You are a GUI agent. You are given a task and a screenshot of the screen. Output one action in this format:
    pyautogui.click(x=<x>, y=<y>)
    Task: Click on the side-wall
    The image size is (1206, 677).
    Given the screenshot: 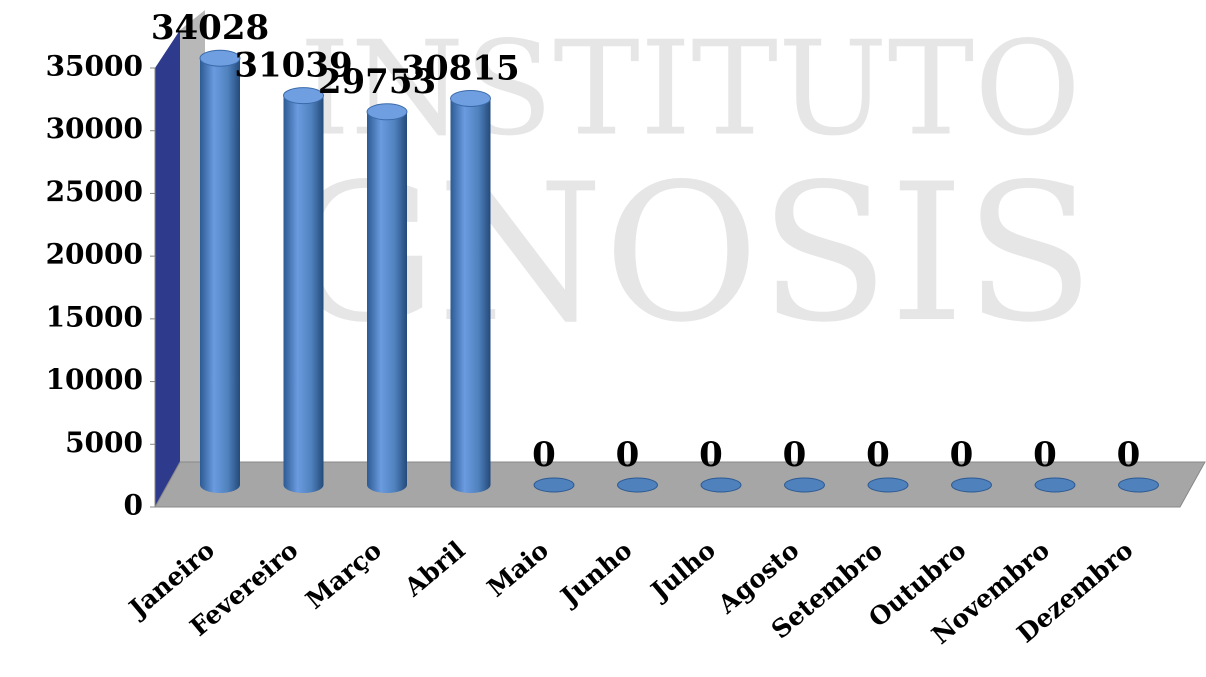 What is the action you would take?
    pyautogui.click(x=167, y=268)
    